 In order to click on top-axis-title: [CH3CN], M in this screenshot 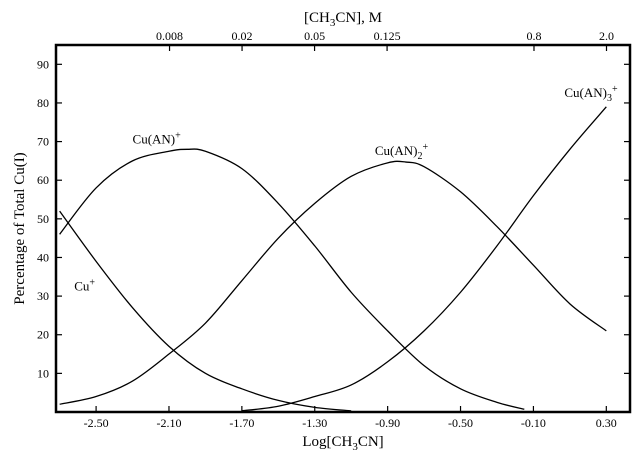, I will do `click(343, 19)`.